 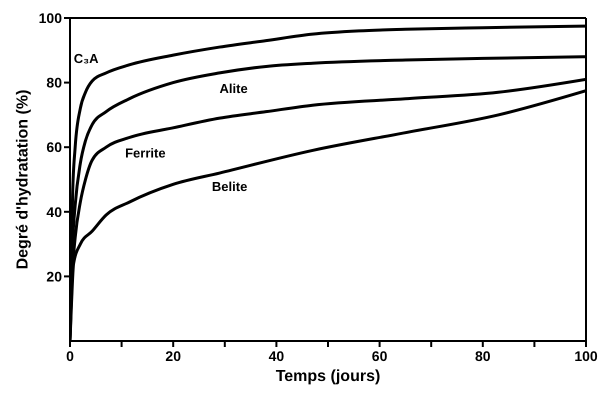 What do you see at coordinates (87, 58) in the screenshot?
I see `series-label: C₃A` at bounding box center [87, 58].